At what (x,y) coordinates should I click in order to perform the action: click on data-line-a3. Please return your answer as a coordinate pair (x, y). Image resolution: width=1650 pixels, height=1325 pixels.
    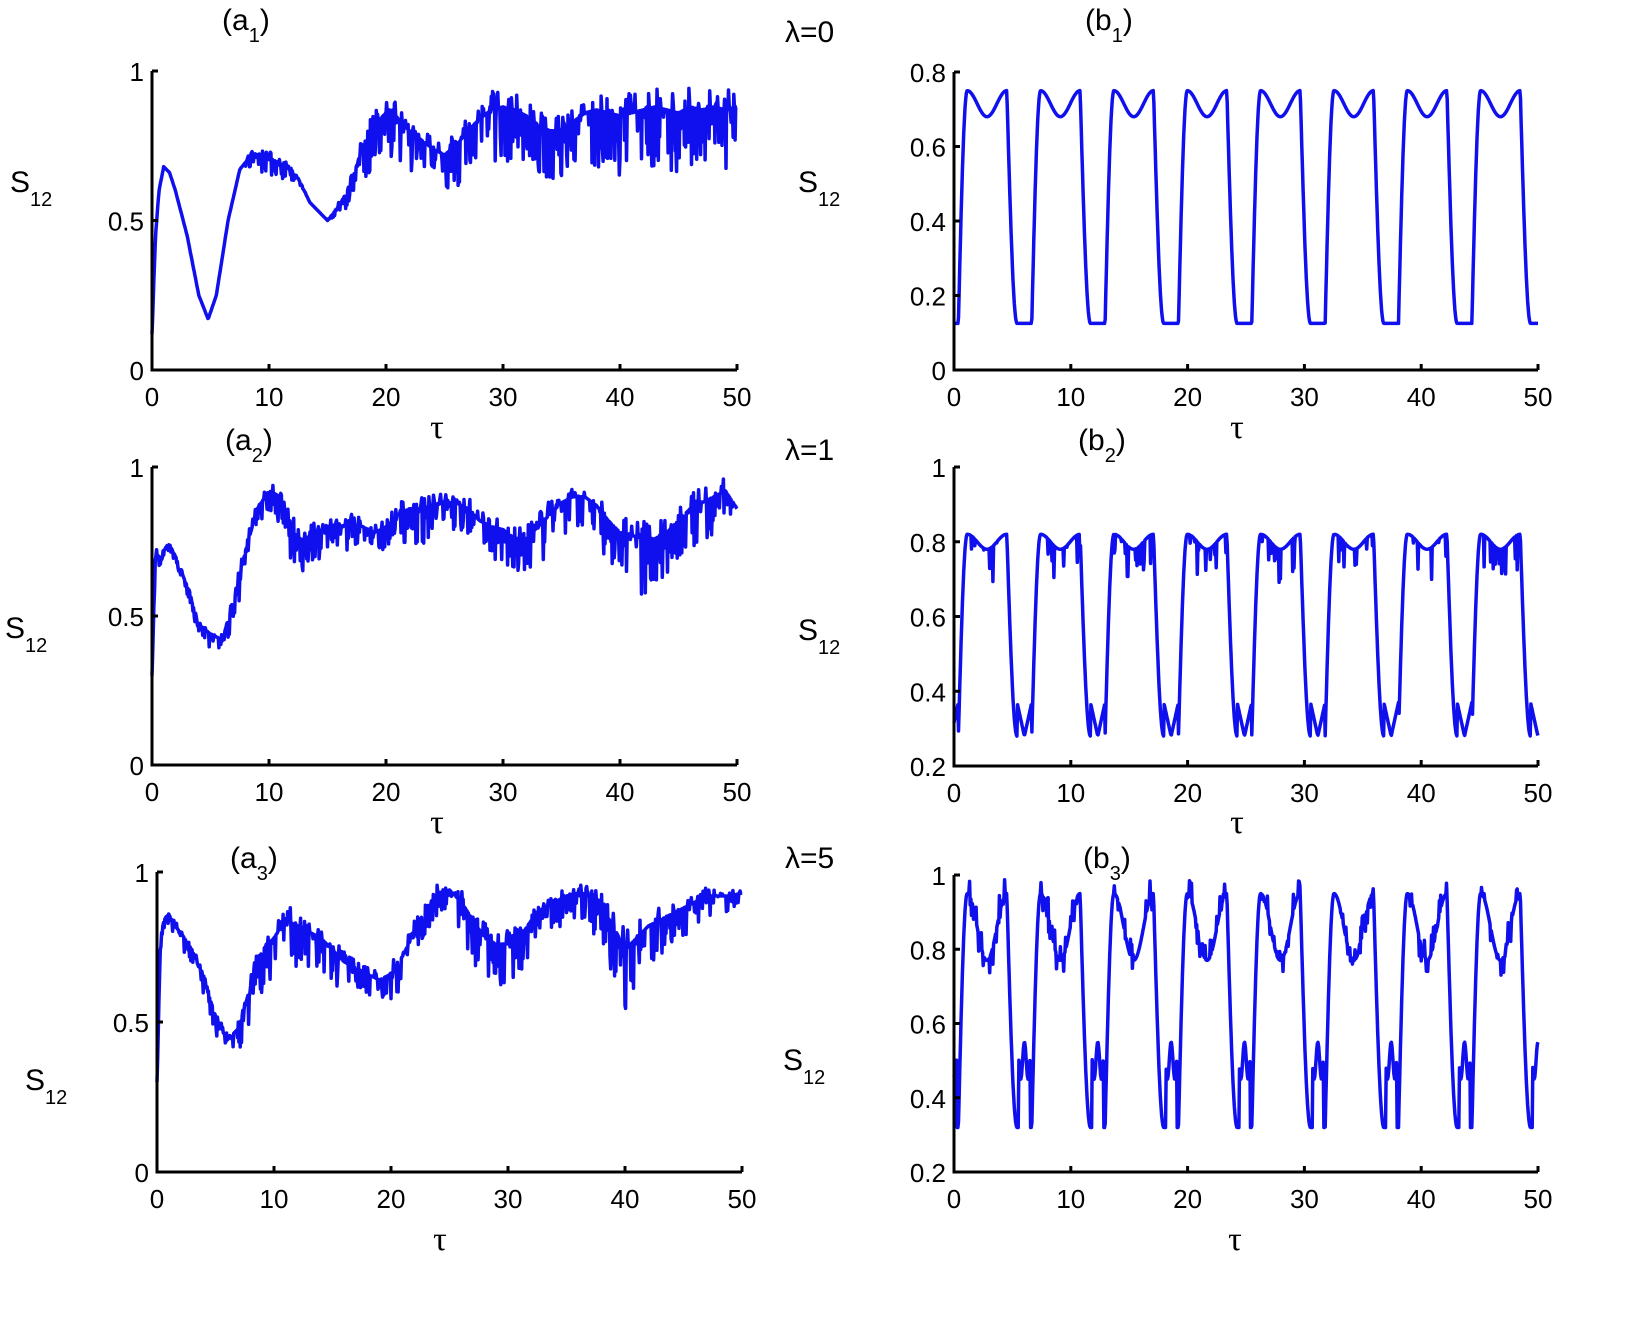
    Looking at the image, I should click on (449, 983).